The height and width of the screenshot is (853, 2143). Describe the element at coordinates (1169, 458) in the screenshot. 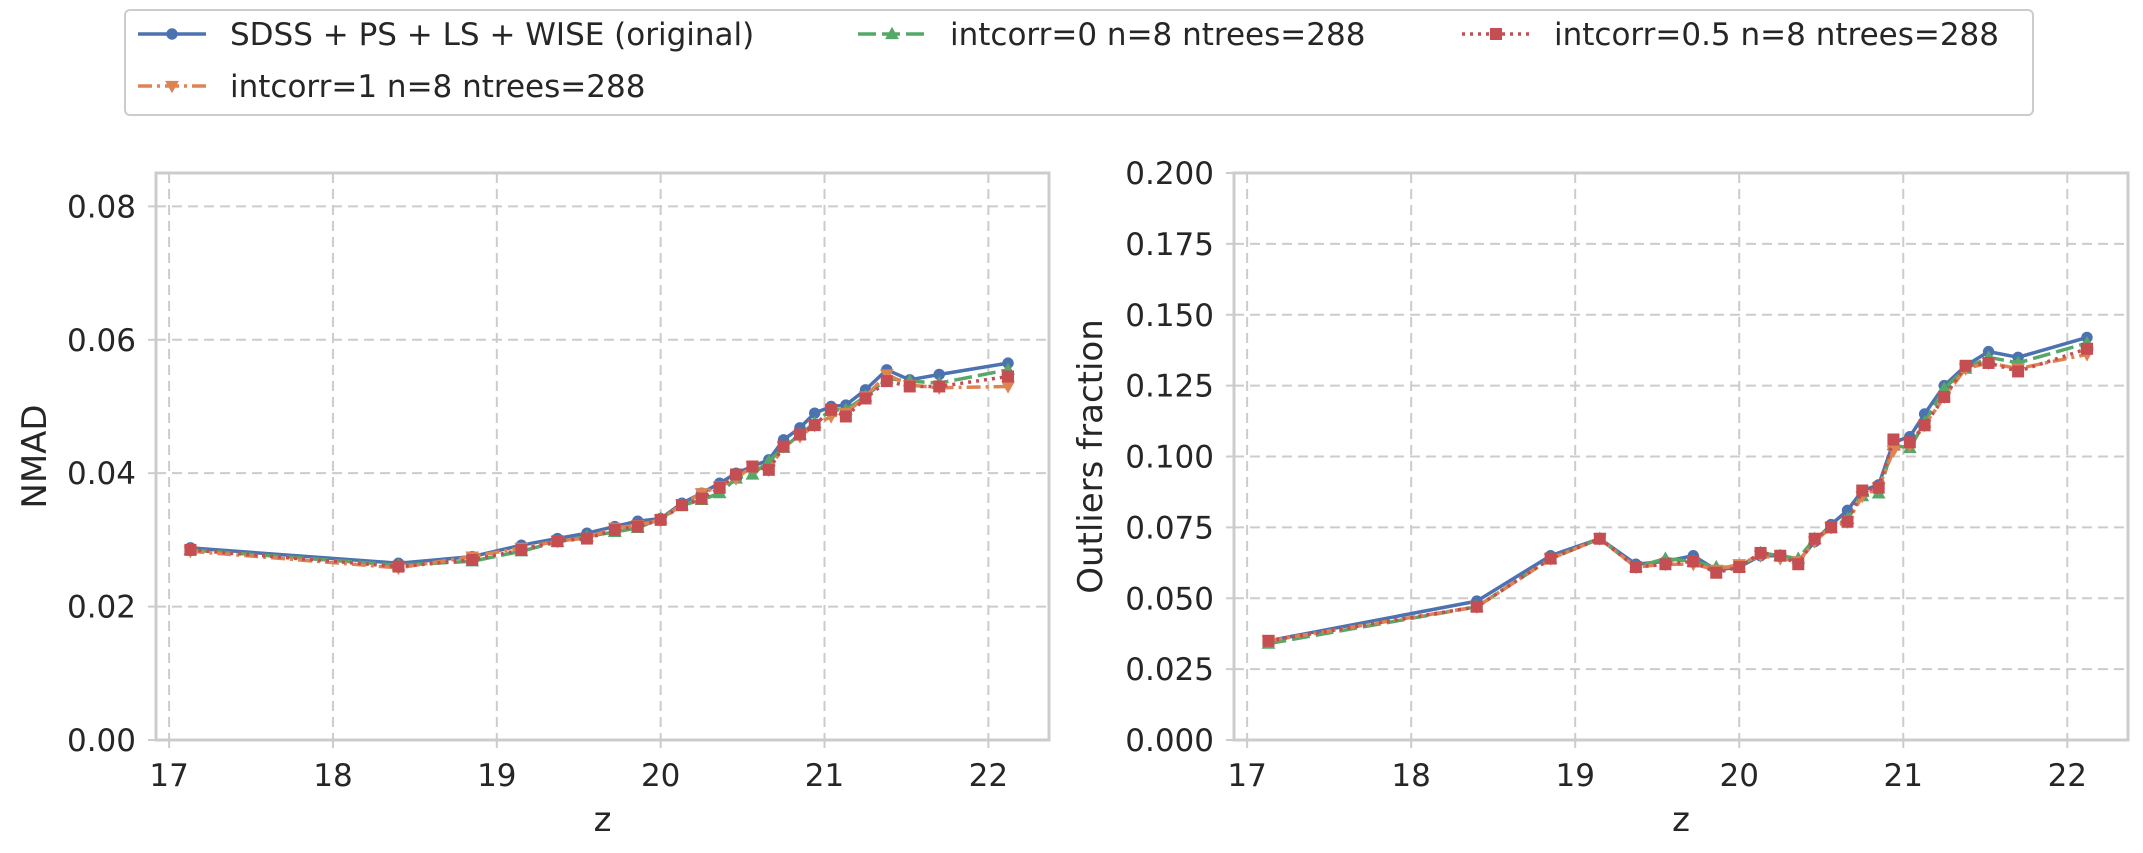

I see `y-tick-label: 0.100` at that location.